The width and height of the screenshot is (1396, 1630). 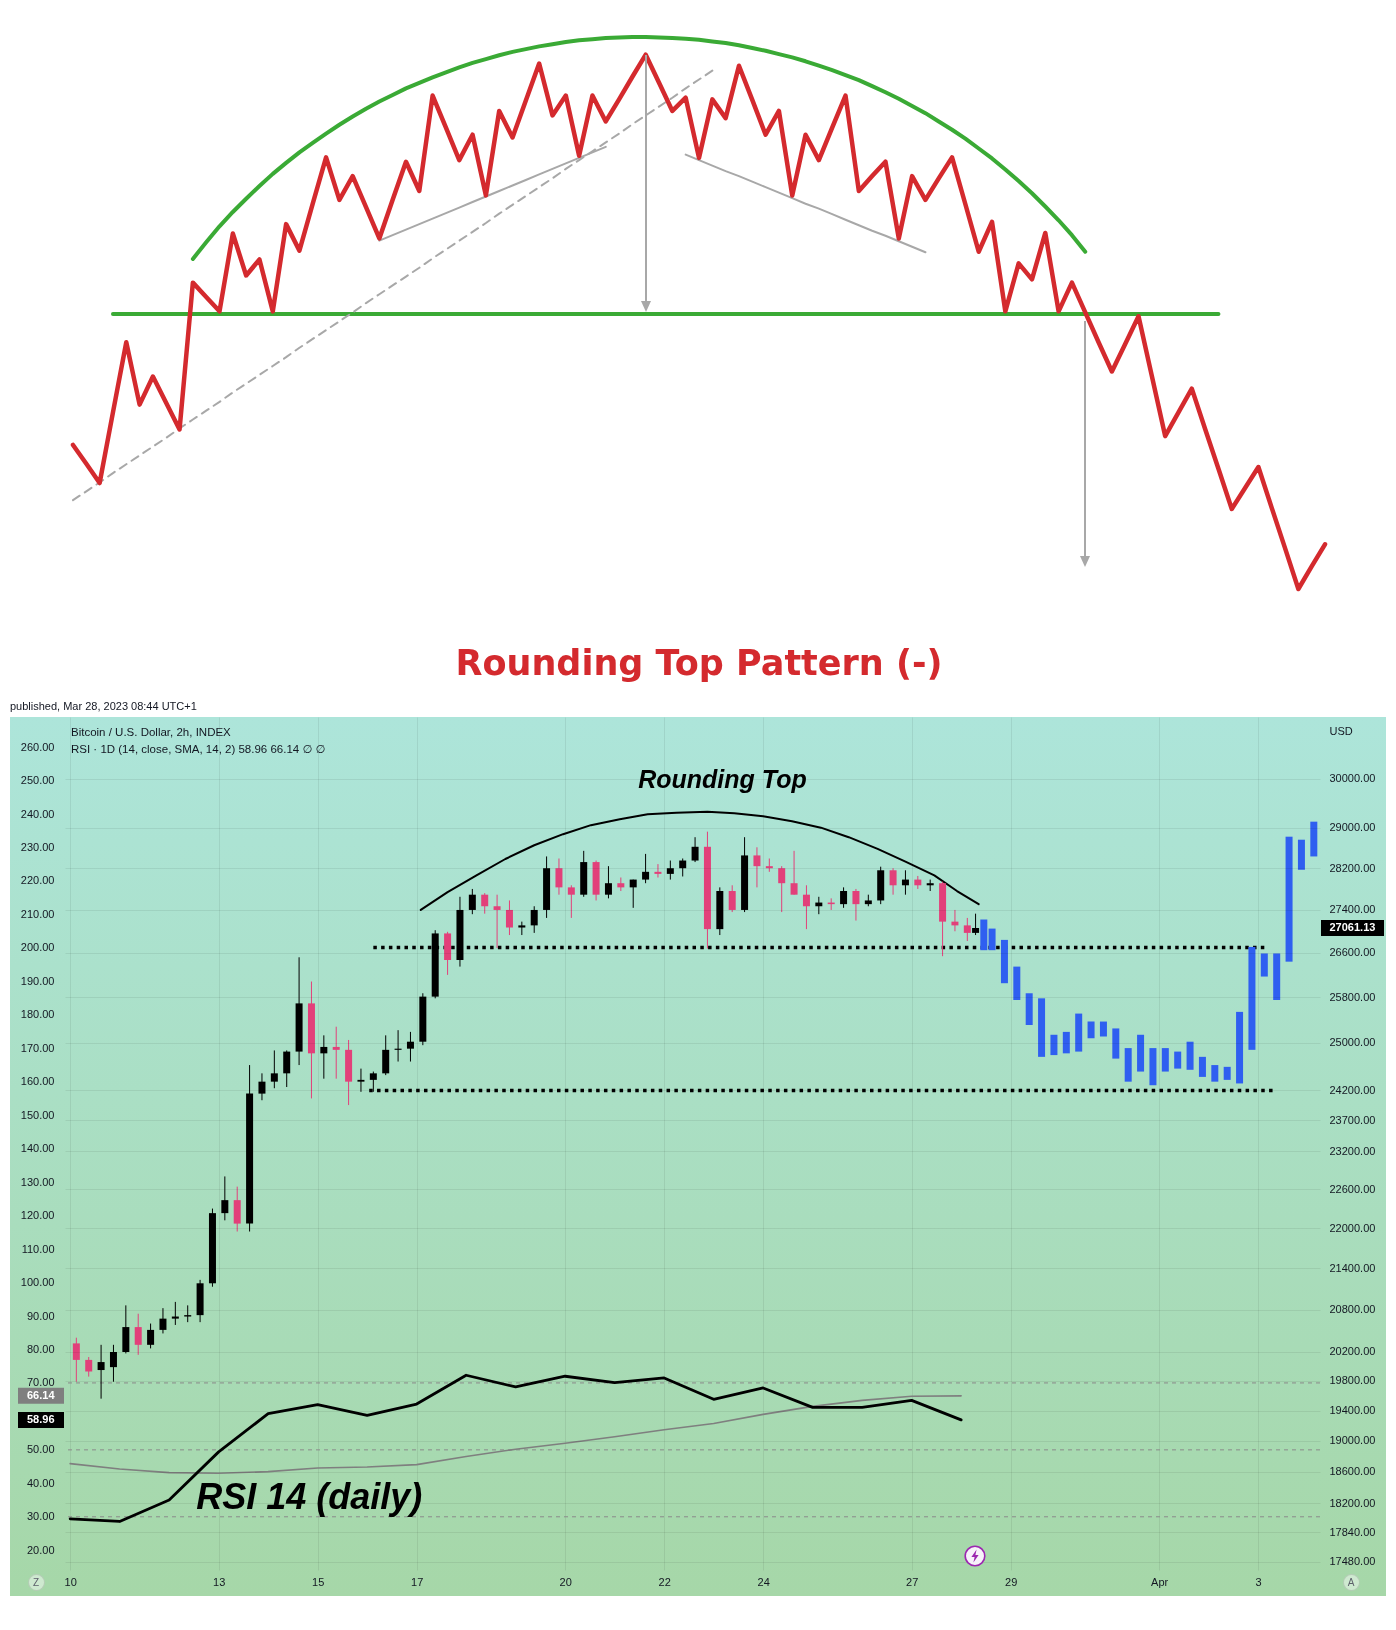 I want to click on y2-tick-label: 27061.13, so click(x=1352, y=927).